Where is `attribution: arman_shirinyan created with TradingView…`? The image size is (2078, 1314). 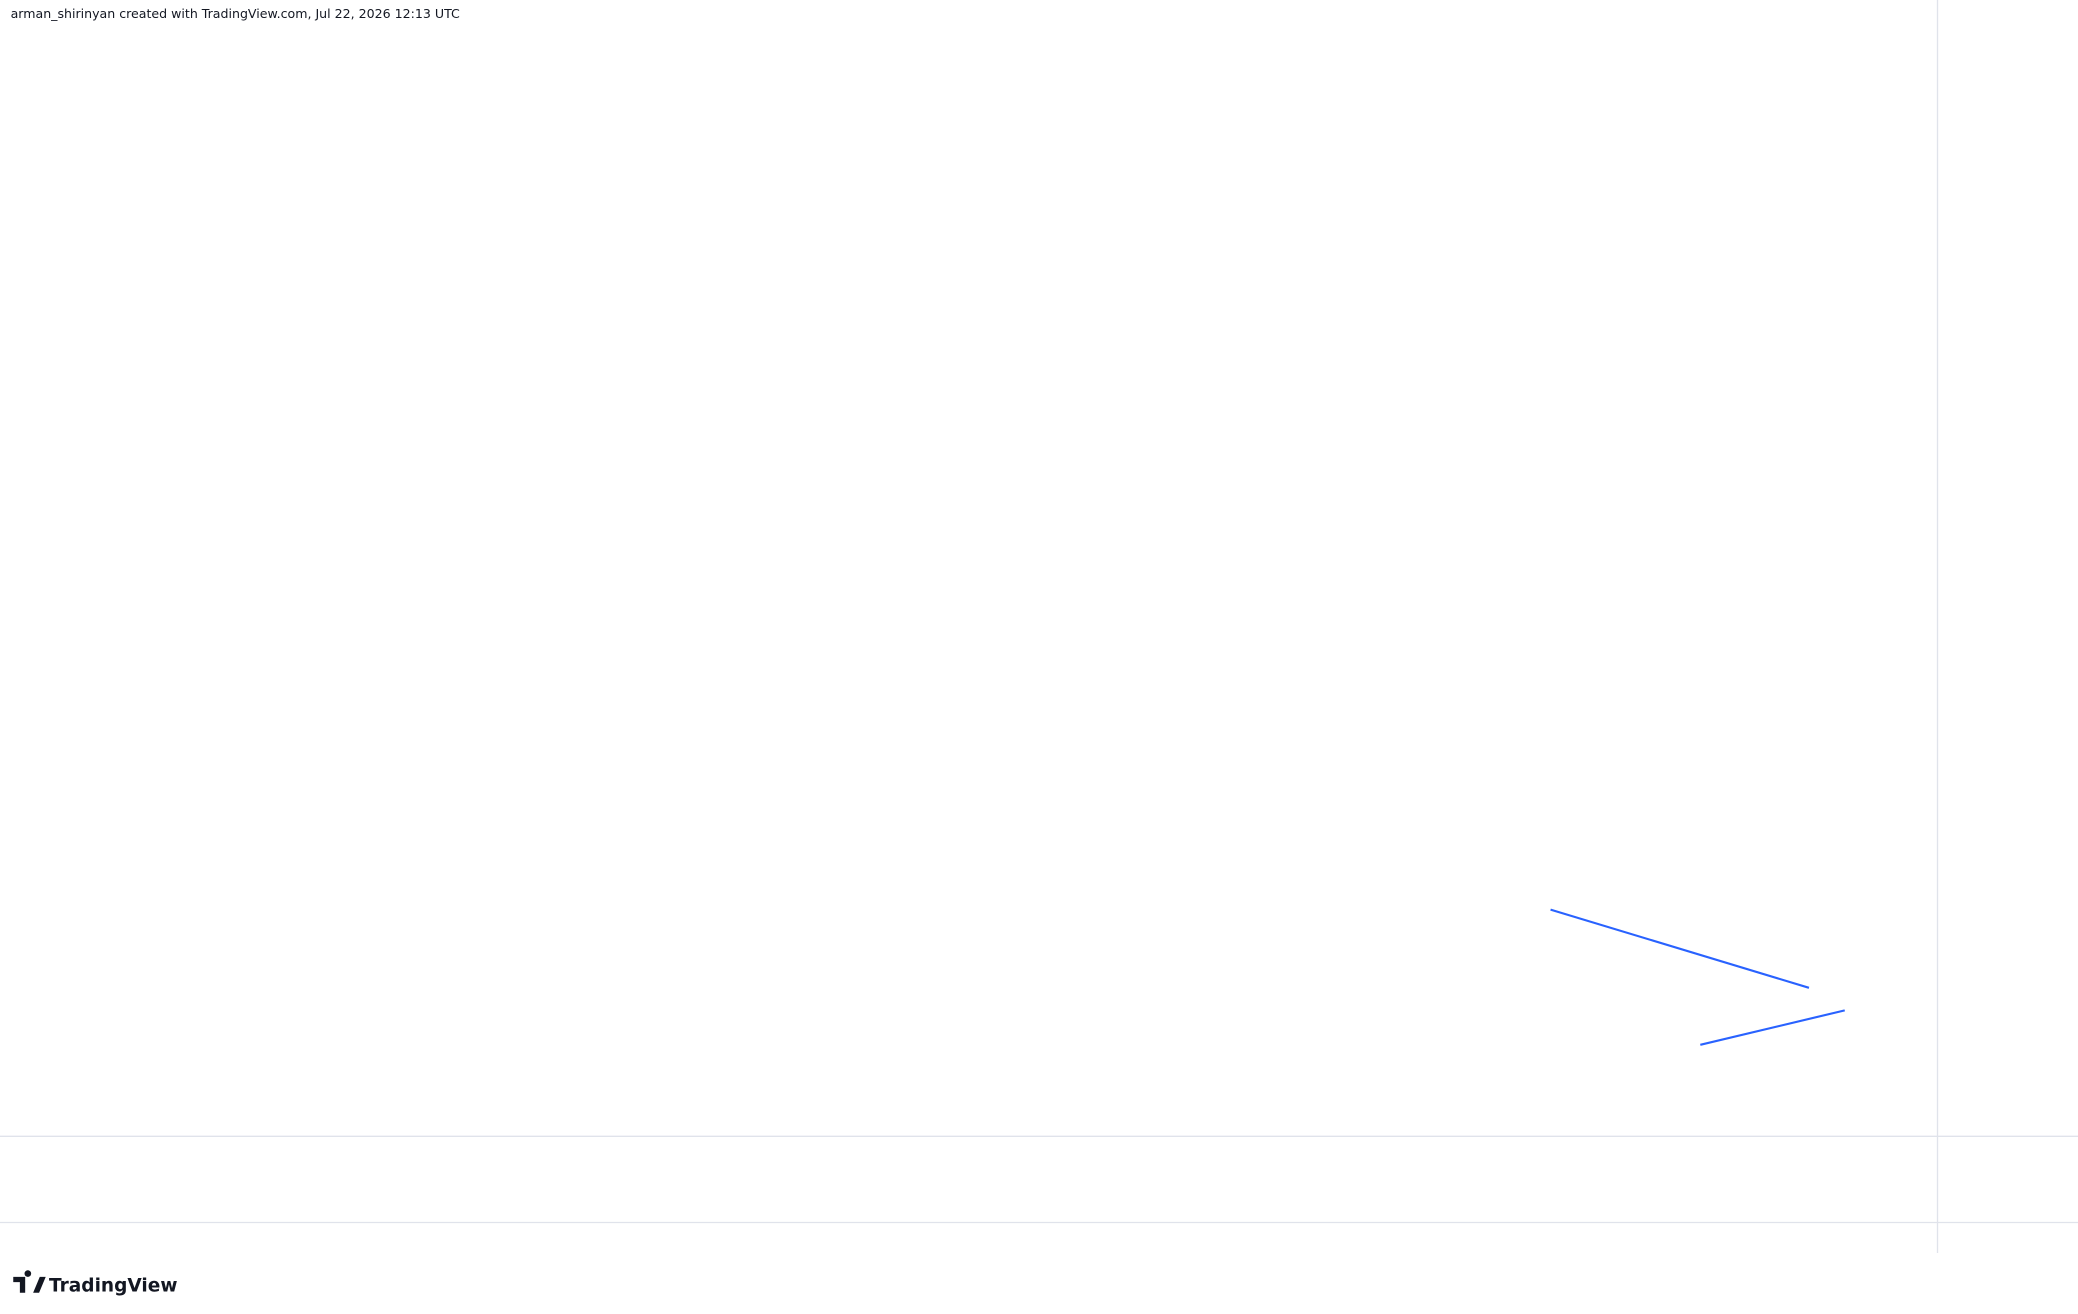 attribution: arman_shirinyan created with TradingView… is located at coordinates (235, 13).